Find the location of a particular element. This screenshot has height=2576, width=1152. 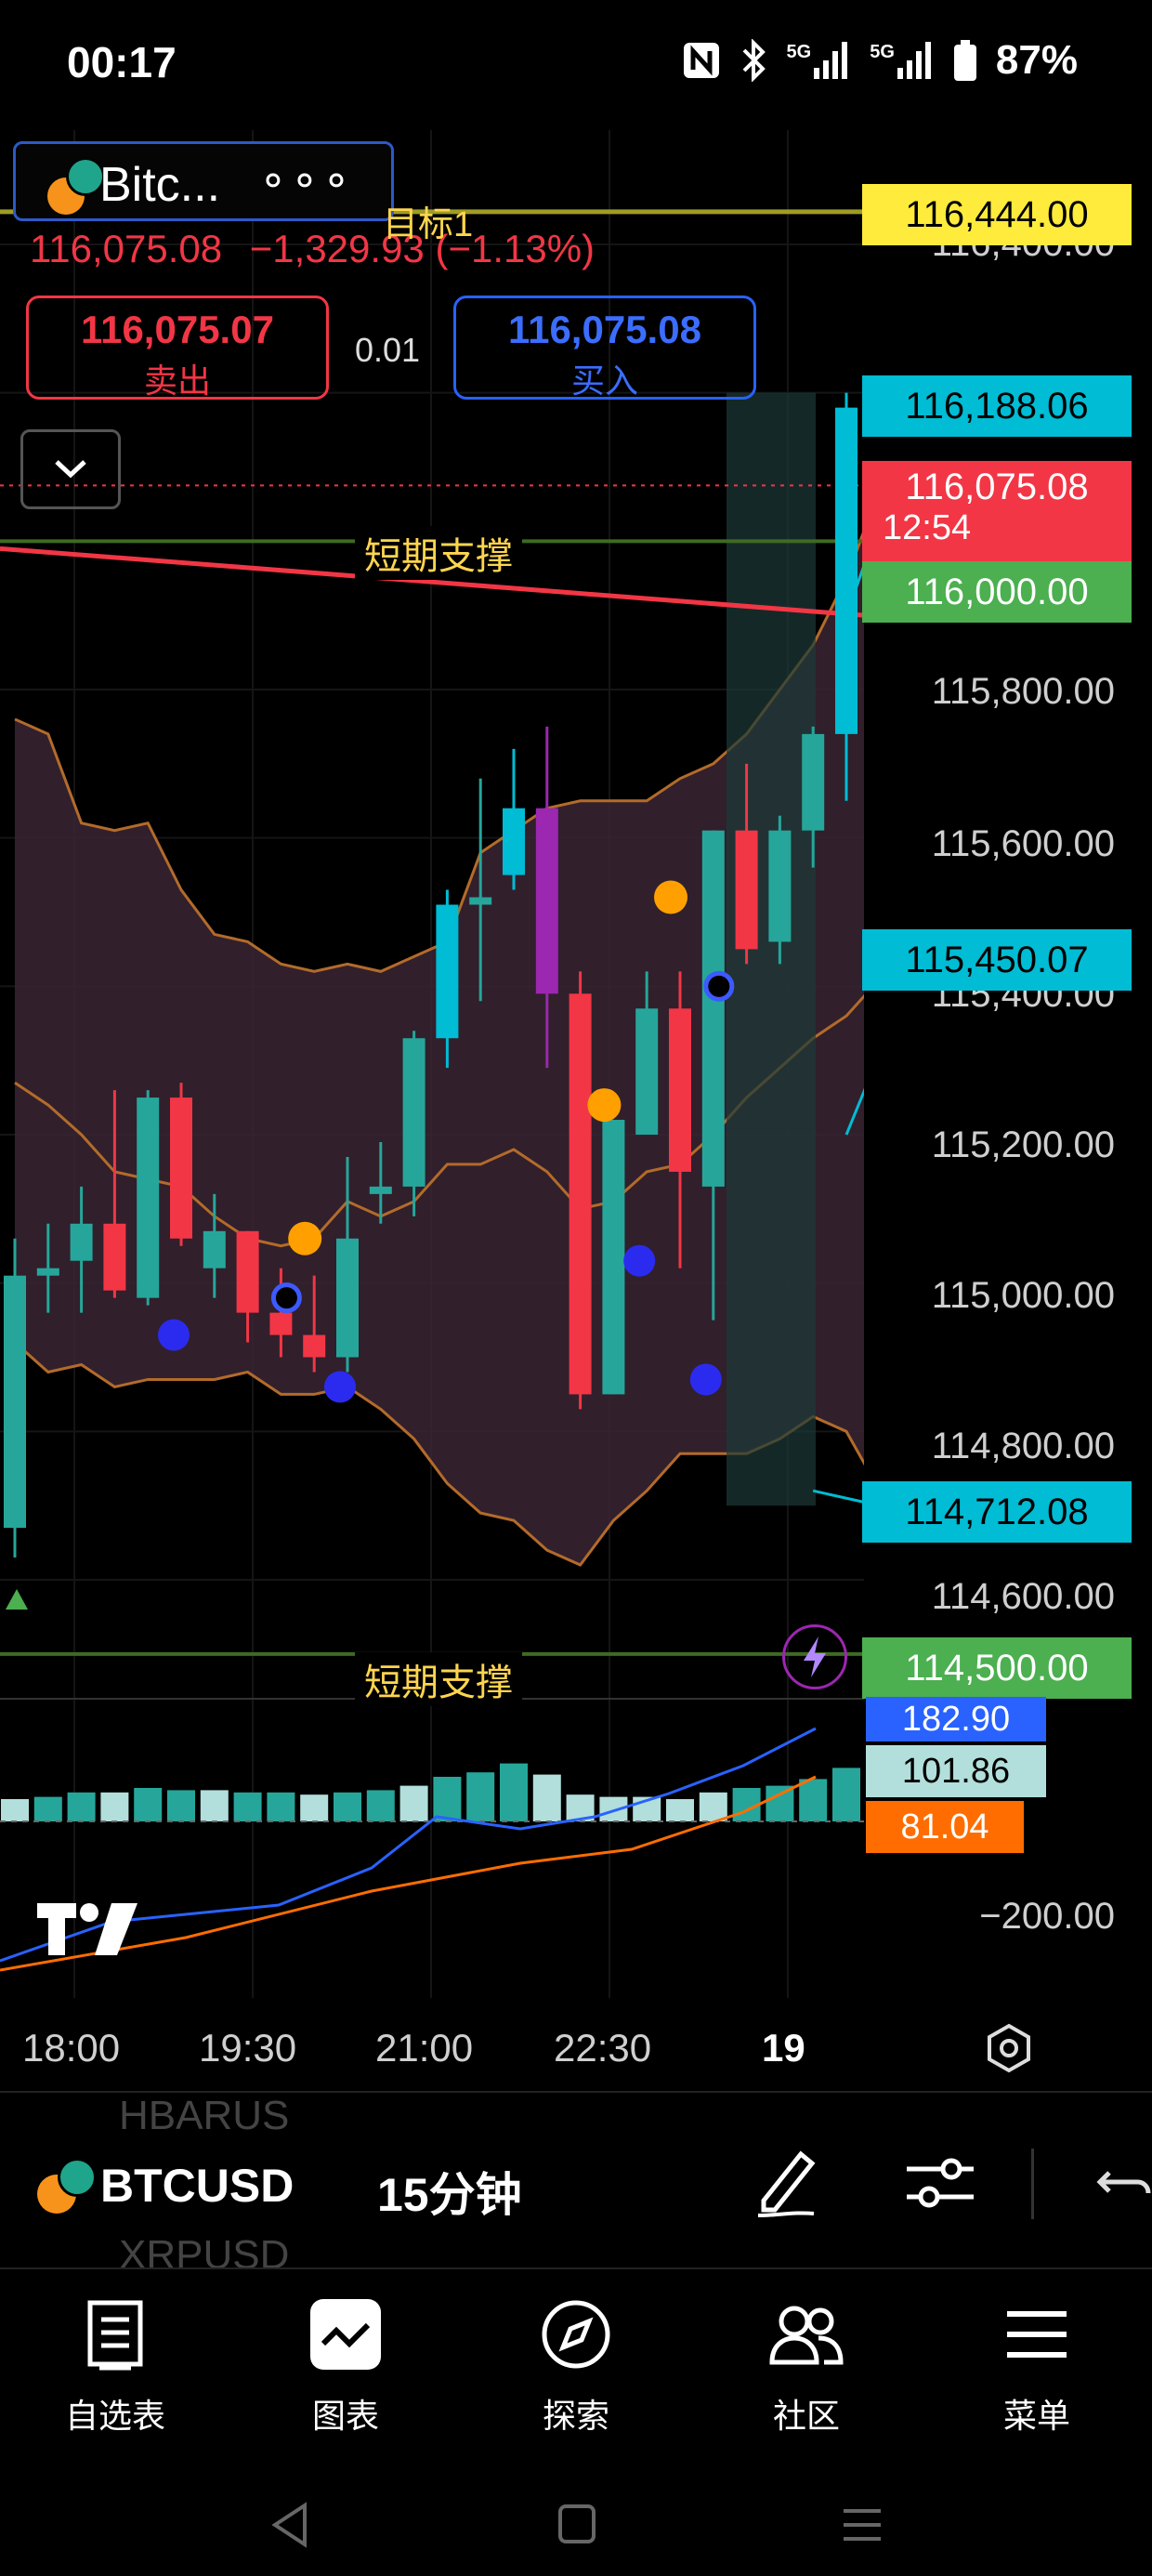

symbol-selector: BTCUSD is located at coordinates (165, 2186).